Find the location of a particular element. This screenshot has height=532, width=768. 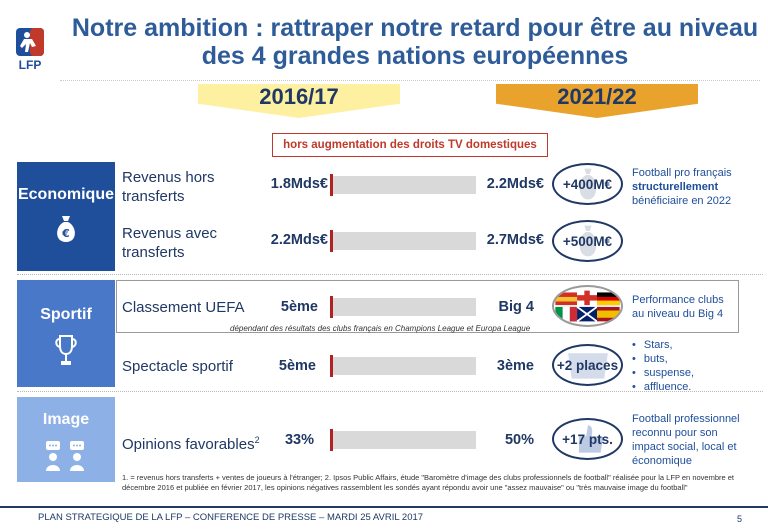

section-sportif: Sportif is located at coordinates (66, 333).